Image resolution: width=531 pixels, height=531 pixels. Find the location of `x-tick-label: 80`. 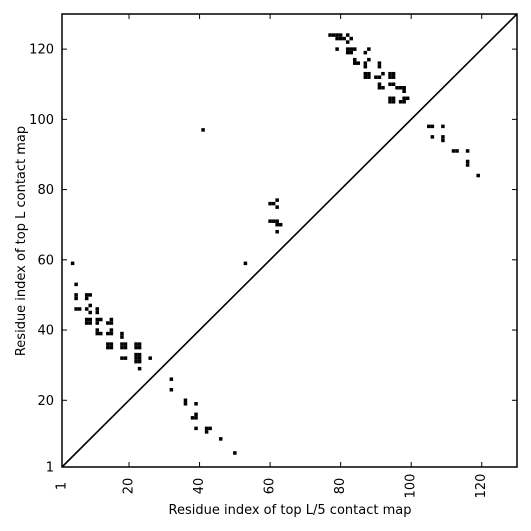

x-tick-label: 80 is located at coordinates (340, 486).